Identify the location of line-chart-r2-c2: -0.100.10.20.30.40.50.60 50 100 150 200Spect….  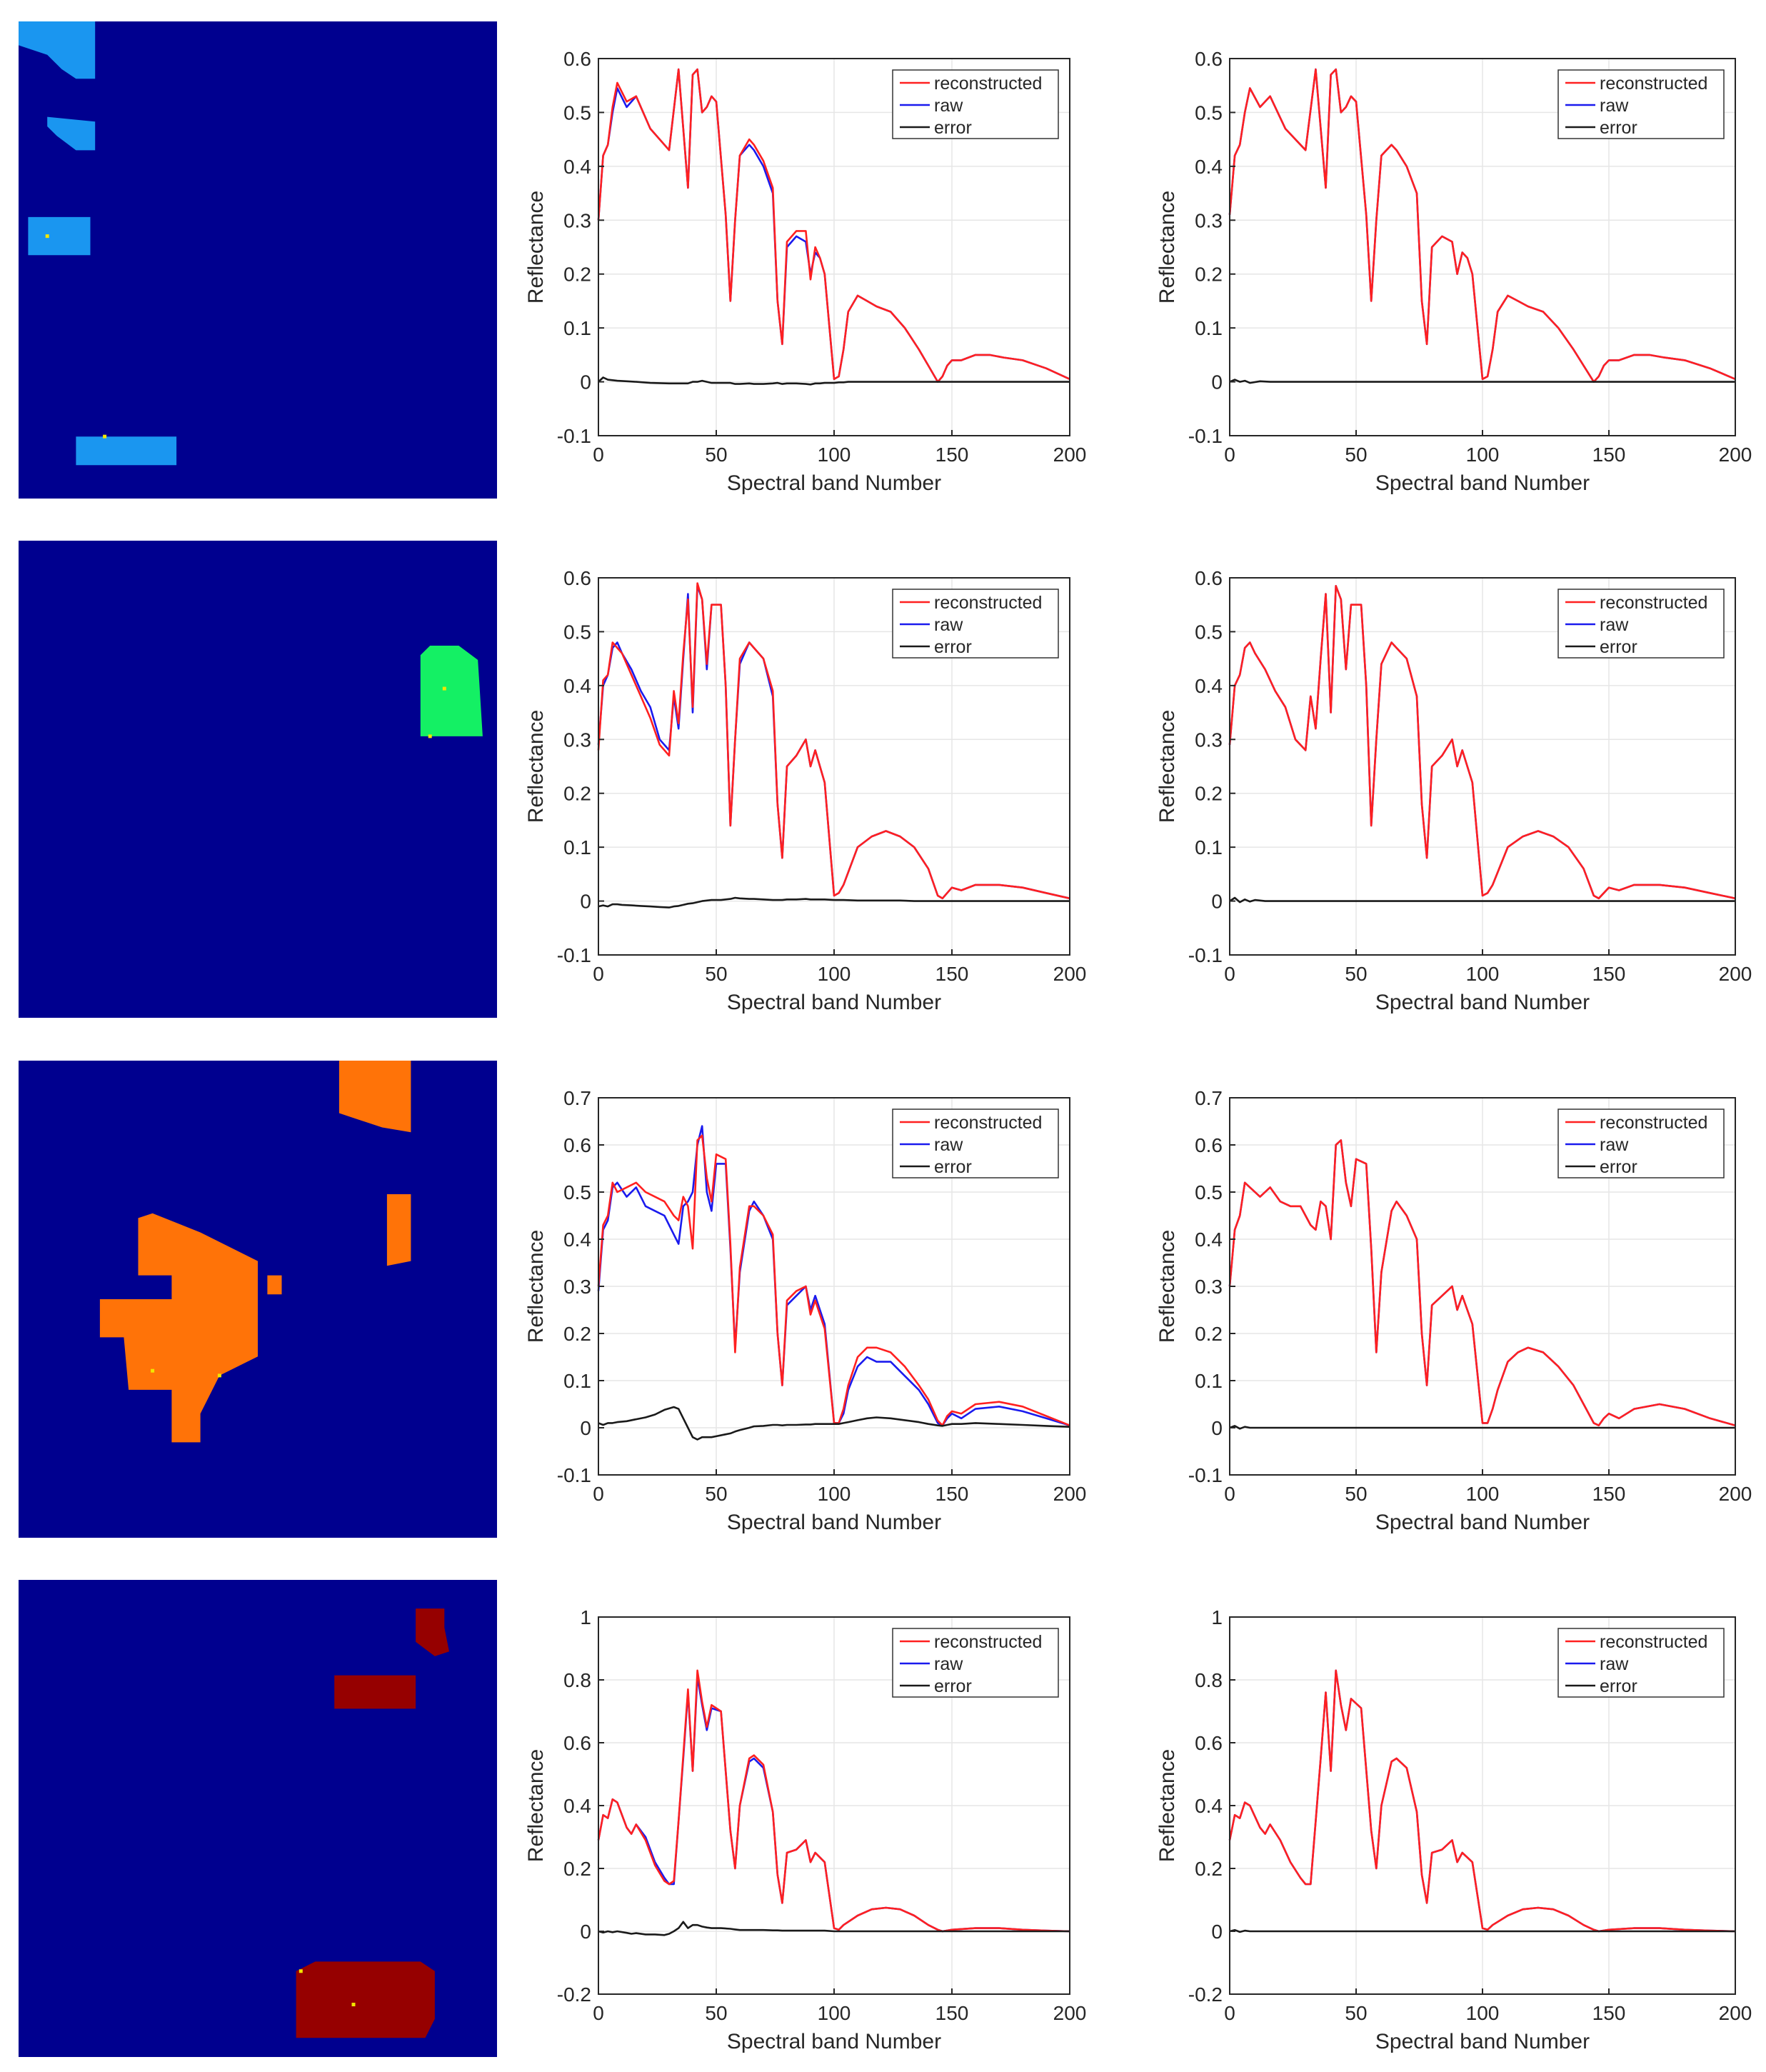
(1453, 791).